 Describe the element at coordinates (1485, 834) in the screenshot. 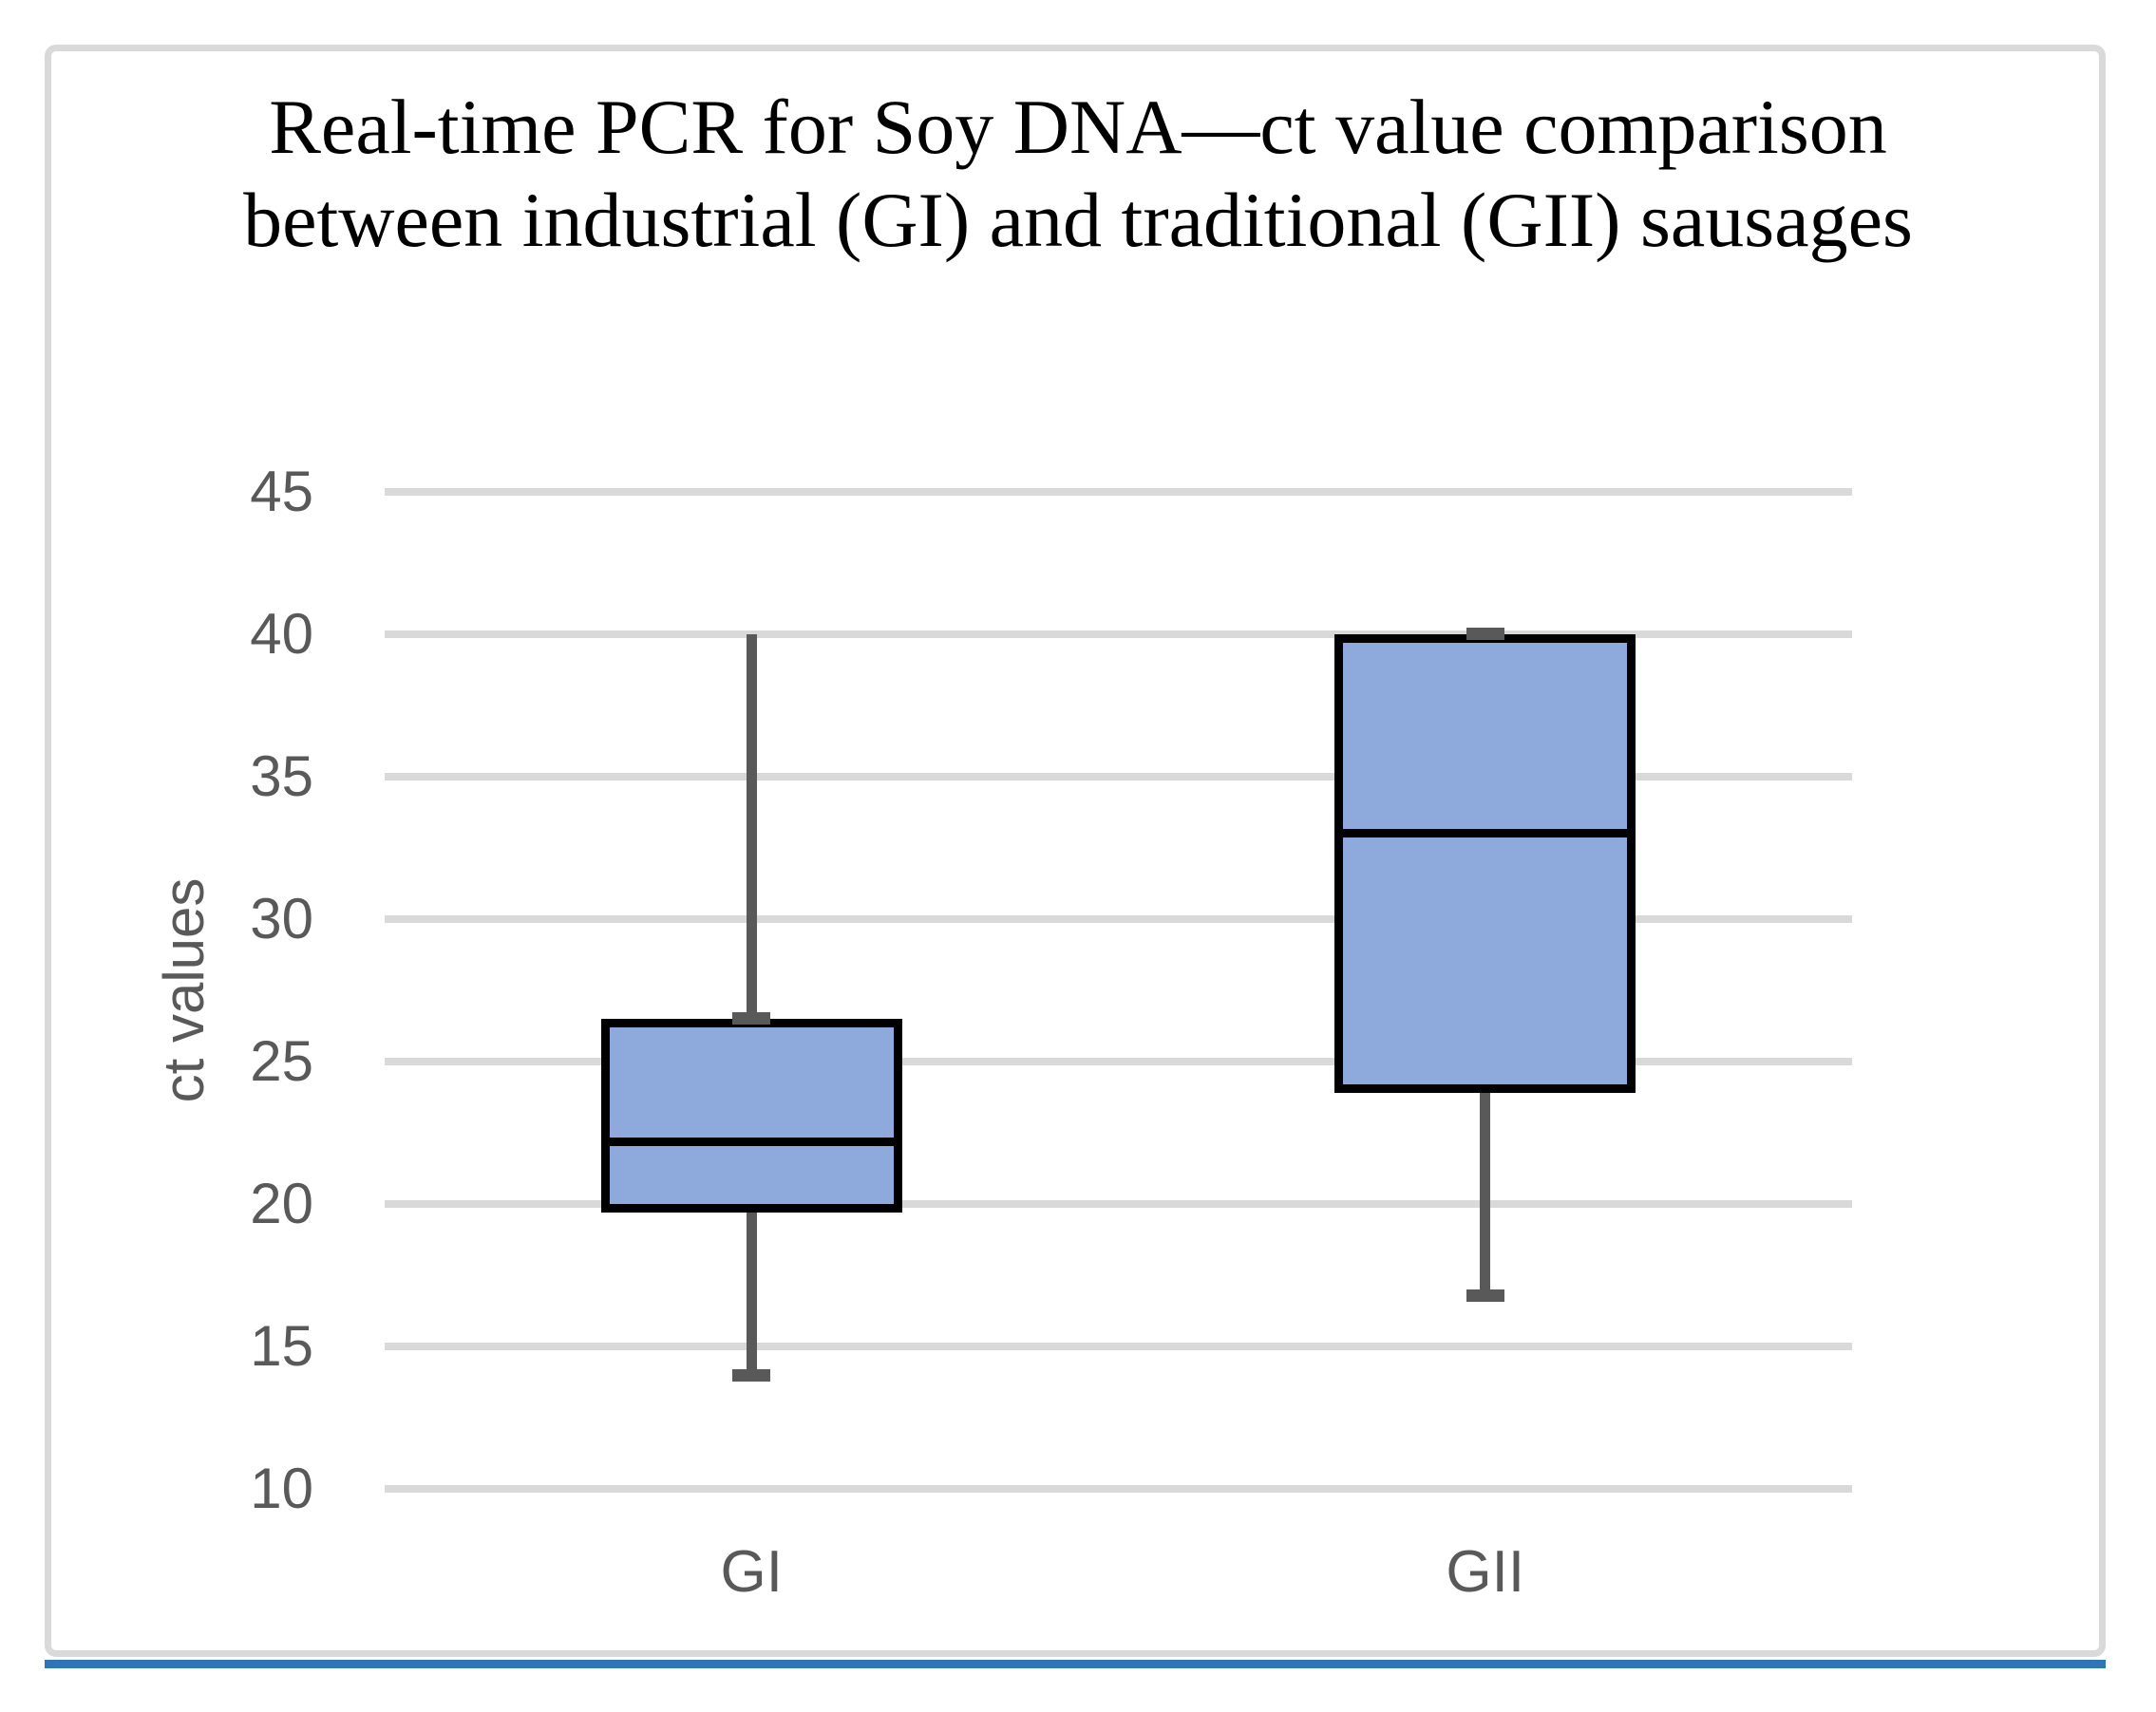

I see `median-gii` at that location.